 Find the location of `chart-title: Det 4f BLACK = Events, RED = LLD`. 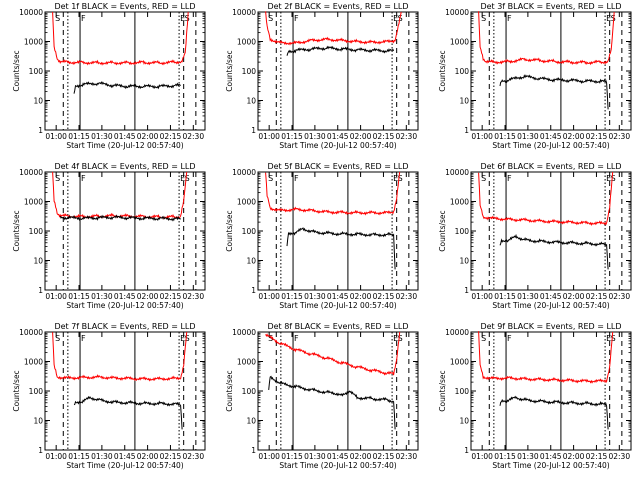

chart-title: Det 4f BLACK = Events, RED = LLD is located at coordinates (124, 166).